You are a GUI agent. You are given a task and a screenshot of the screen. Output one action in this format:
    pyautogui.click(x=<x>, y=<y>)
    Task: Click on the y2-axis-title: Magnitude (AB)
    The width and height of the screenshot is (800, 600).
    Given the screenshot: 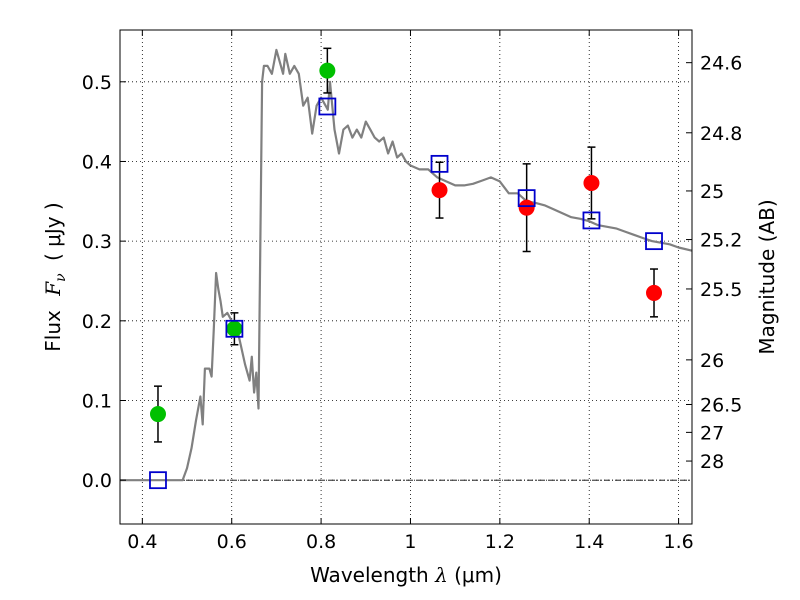 What is the action you would take?
    pyautogui.click(x=767, y=276)
    